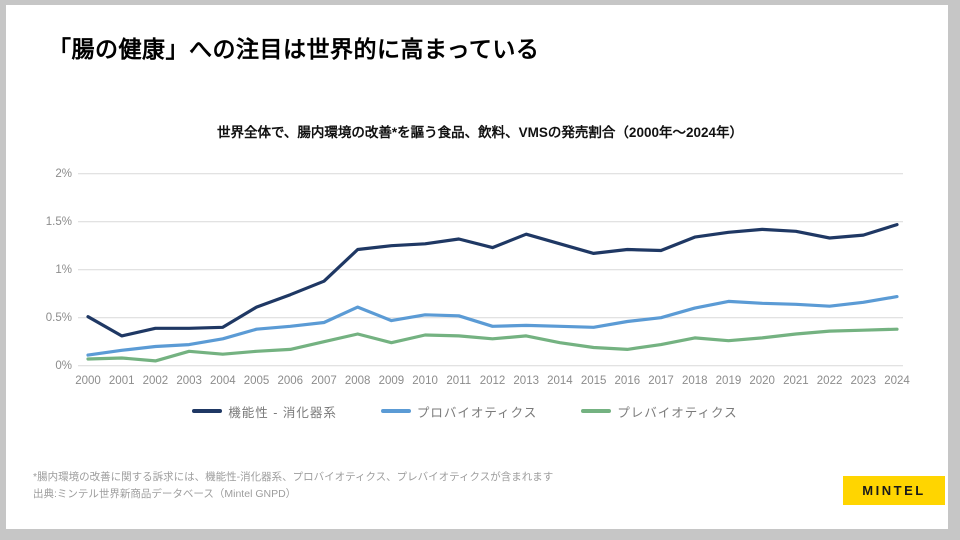  I want to click on legend-item: プレバイオティクス, so click(659, 411).